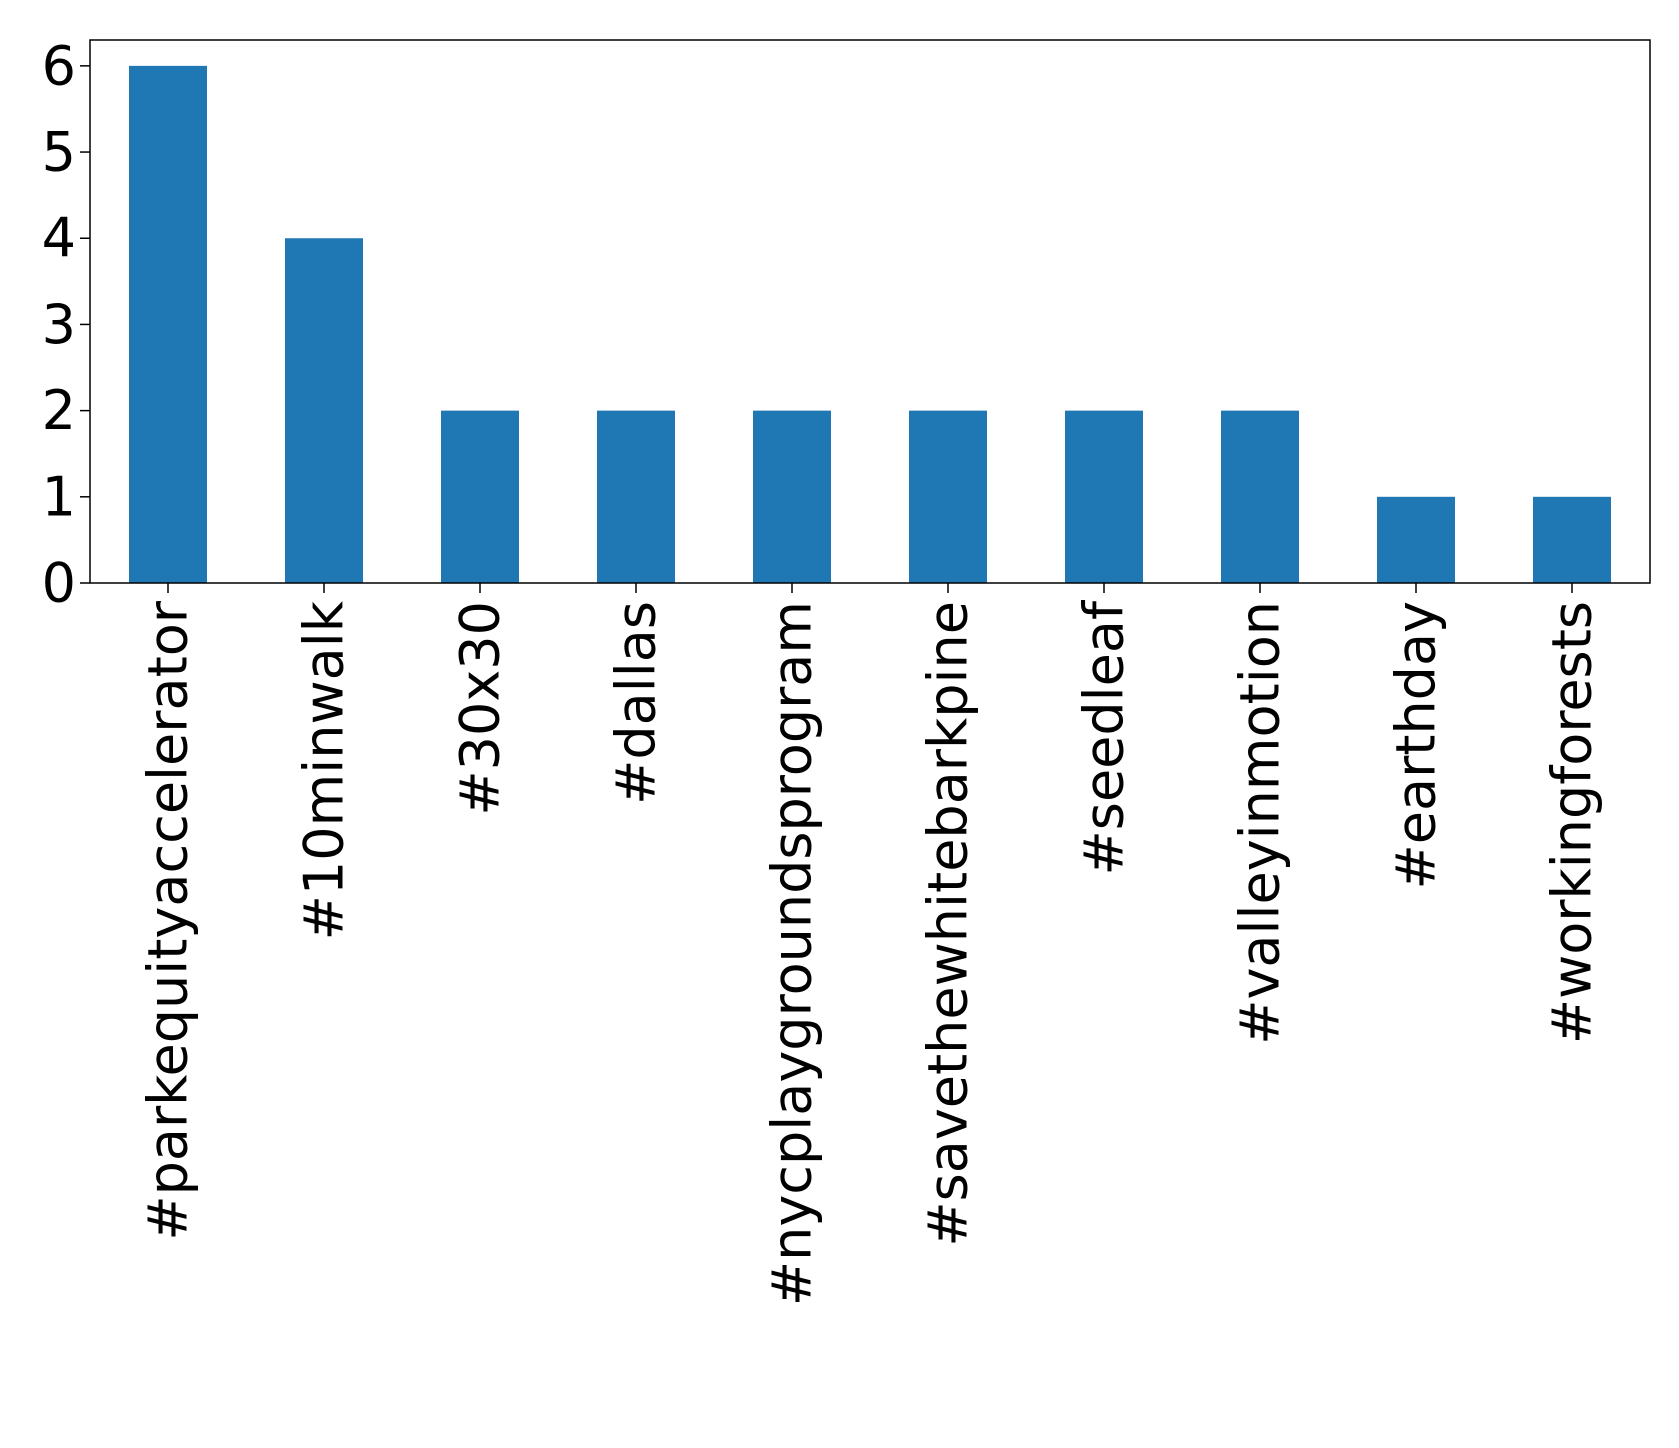 This screenshot has width=1679, height=1448. What do you see at coordinates (59, 65) in the screenshot?
I see `y-tick-label-6: 6` at bounding box center [59, 65].